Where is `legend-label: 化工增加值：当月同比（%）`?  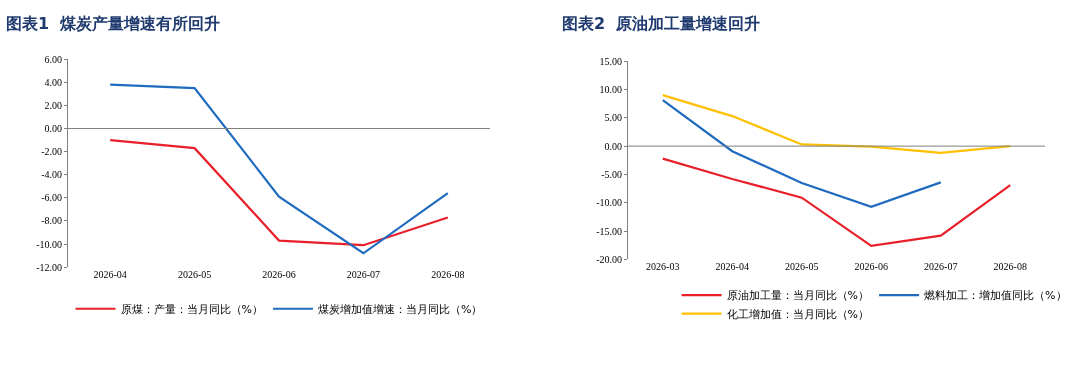 legend-label: 化工增加值：当月同比（%） is located at coordinates (798, 314).